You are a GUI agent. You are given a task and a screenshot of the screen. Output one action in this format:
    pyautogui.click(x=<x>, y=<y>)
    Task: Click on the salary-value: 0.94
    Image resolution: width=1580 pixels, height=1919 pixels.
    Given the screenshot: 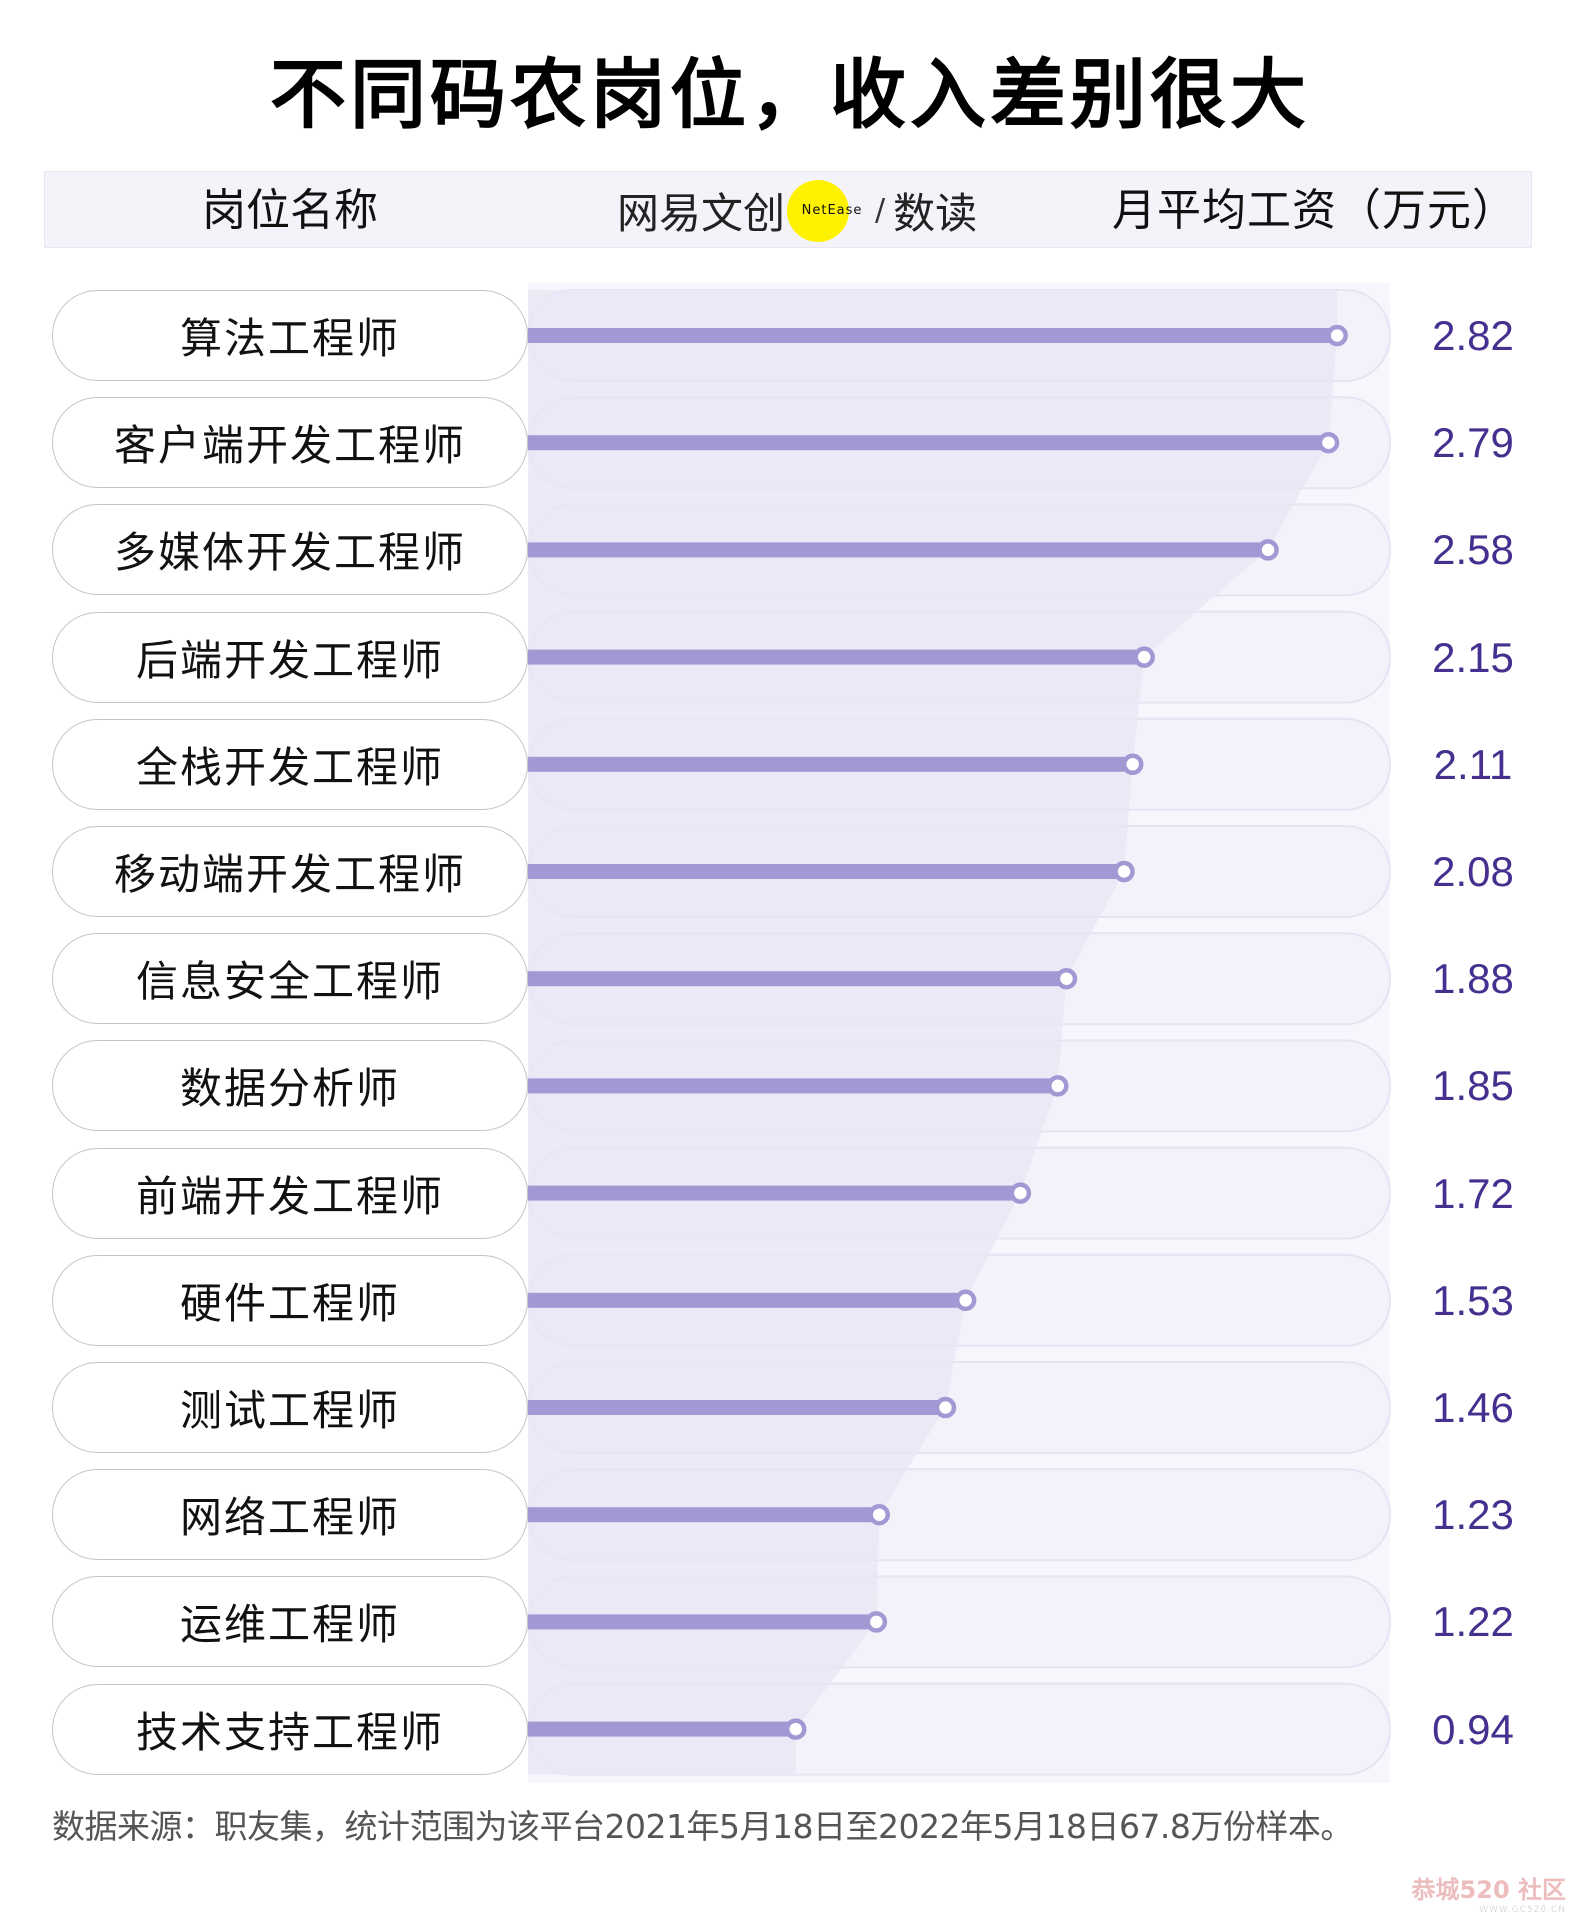 What is the action you would take?
    pyautogui.click(x=1473, y=1729)
    